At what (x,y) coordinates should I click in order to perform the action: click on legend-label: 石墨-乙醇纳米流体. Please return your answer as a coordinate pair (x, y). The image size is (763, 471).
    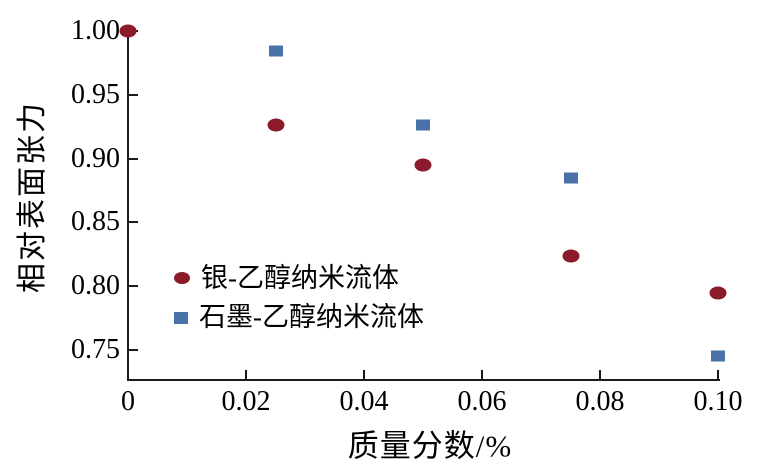
    Looking at the image, I should click on (311, 317).